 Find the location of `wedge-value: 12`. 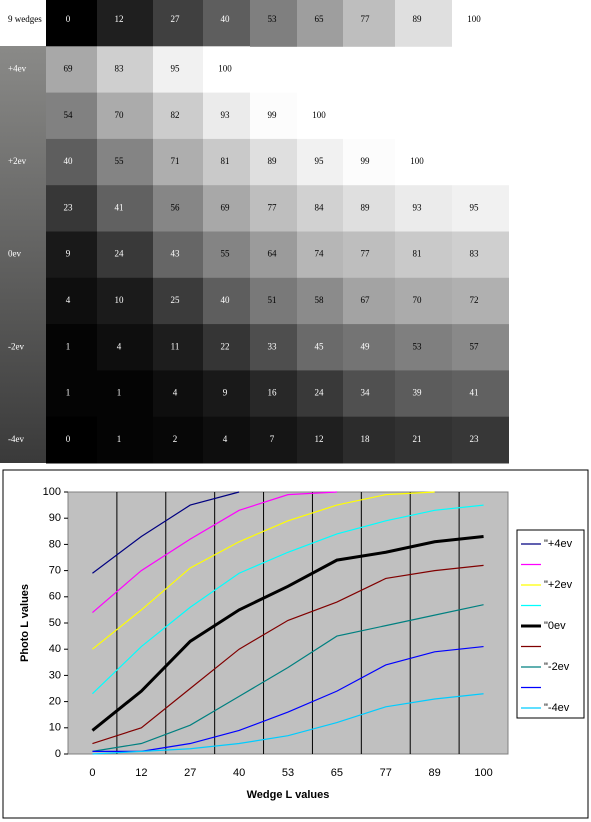

wedge-value: 12 is located at coordinates (119, 19).